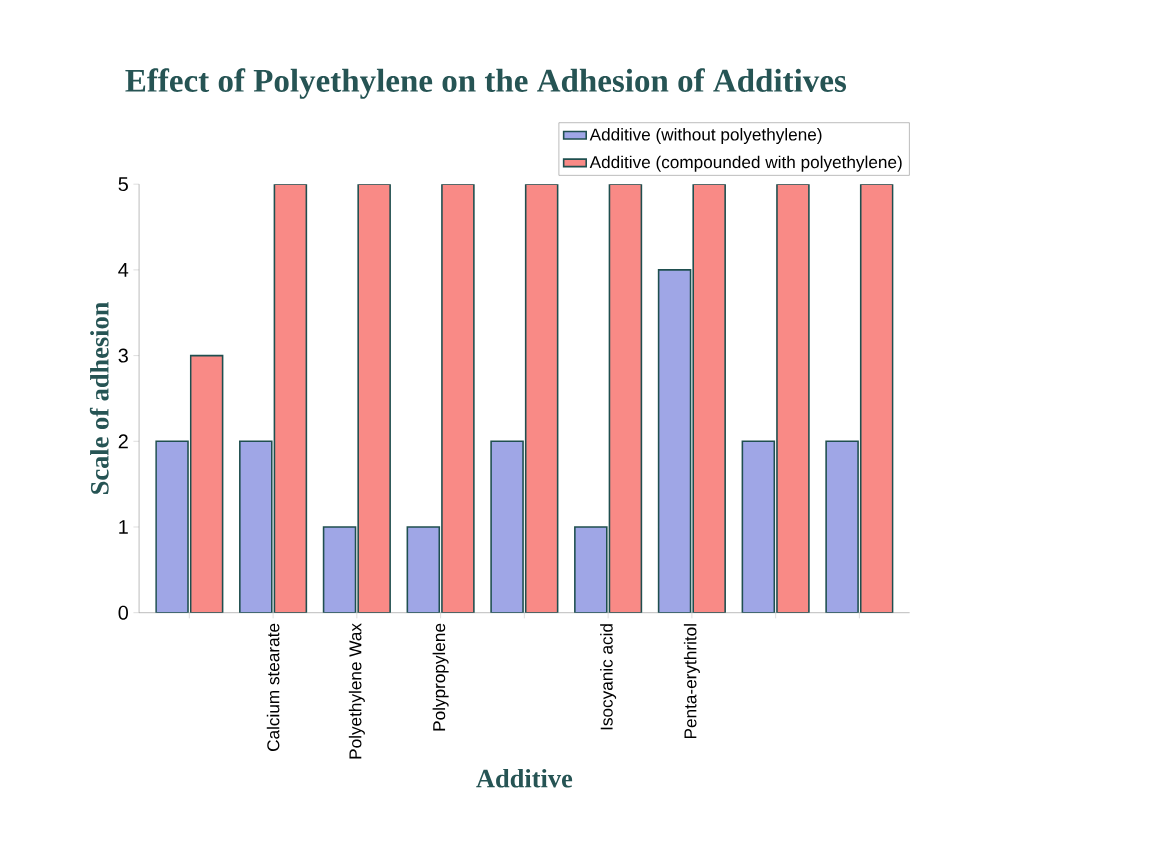 Image resolution: width=1154 pixels, height=853 pixels. I want to click on y-tick-label: 0, so click(123, 612).